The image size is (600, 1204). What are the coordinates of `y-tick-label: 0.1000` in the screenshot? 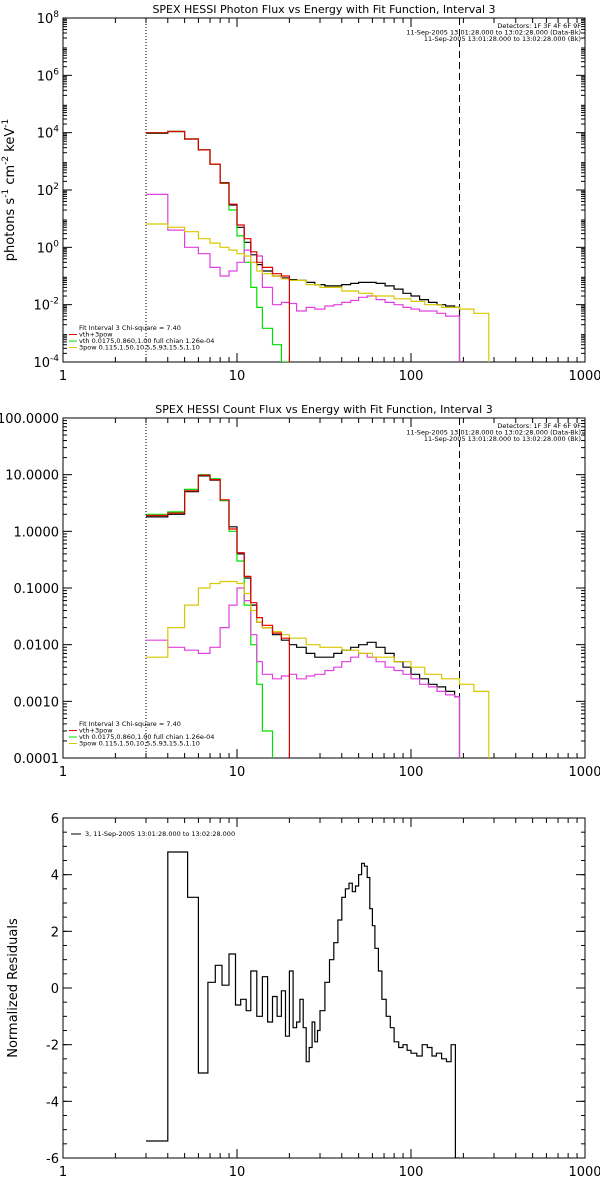 It's located at (37, 589).